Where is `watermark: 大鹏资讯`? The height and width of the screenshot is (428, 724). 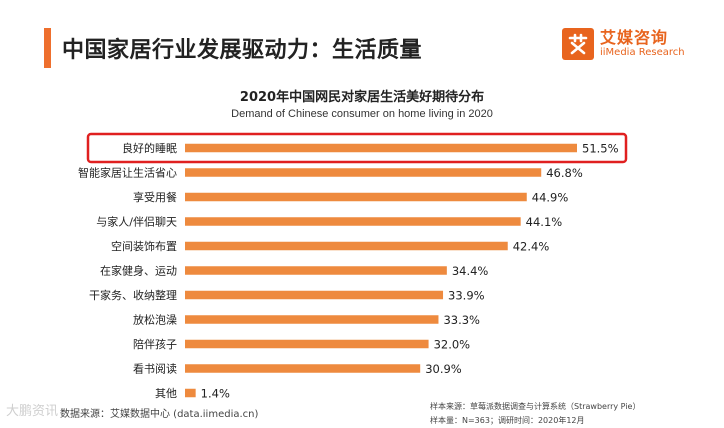 watermark: 大鹏资讯 is located at coordinates (32, 411).